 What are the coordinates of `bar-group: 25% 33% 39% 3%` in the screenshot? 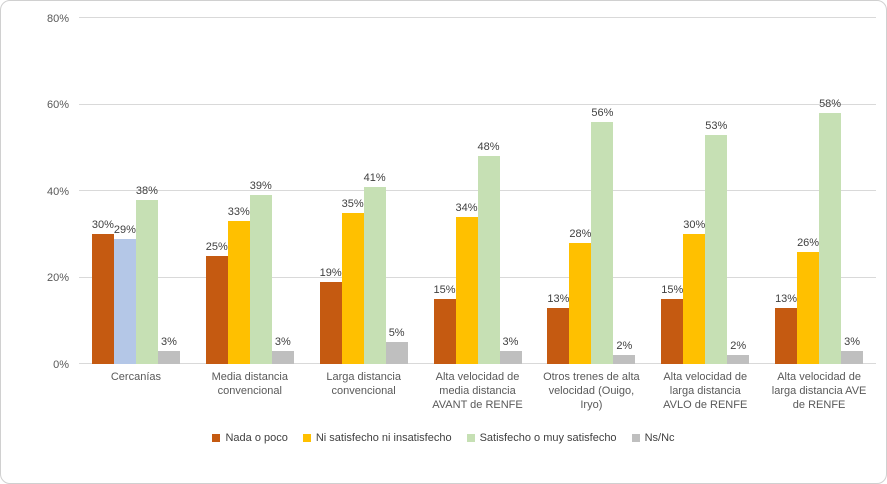 It's located at (250, 191).